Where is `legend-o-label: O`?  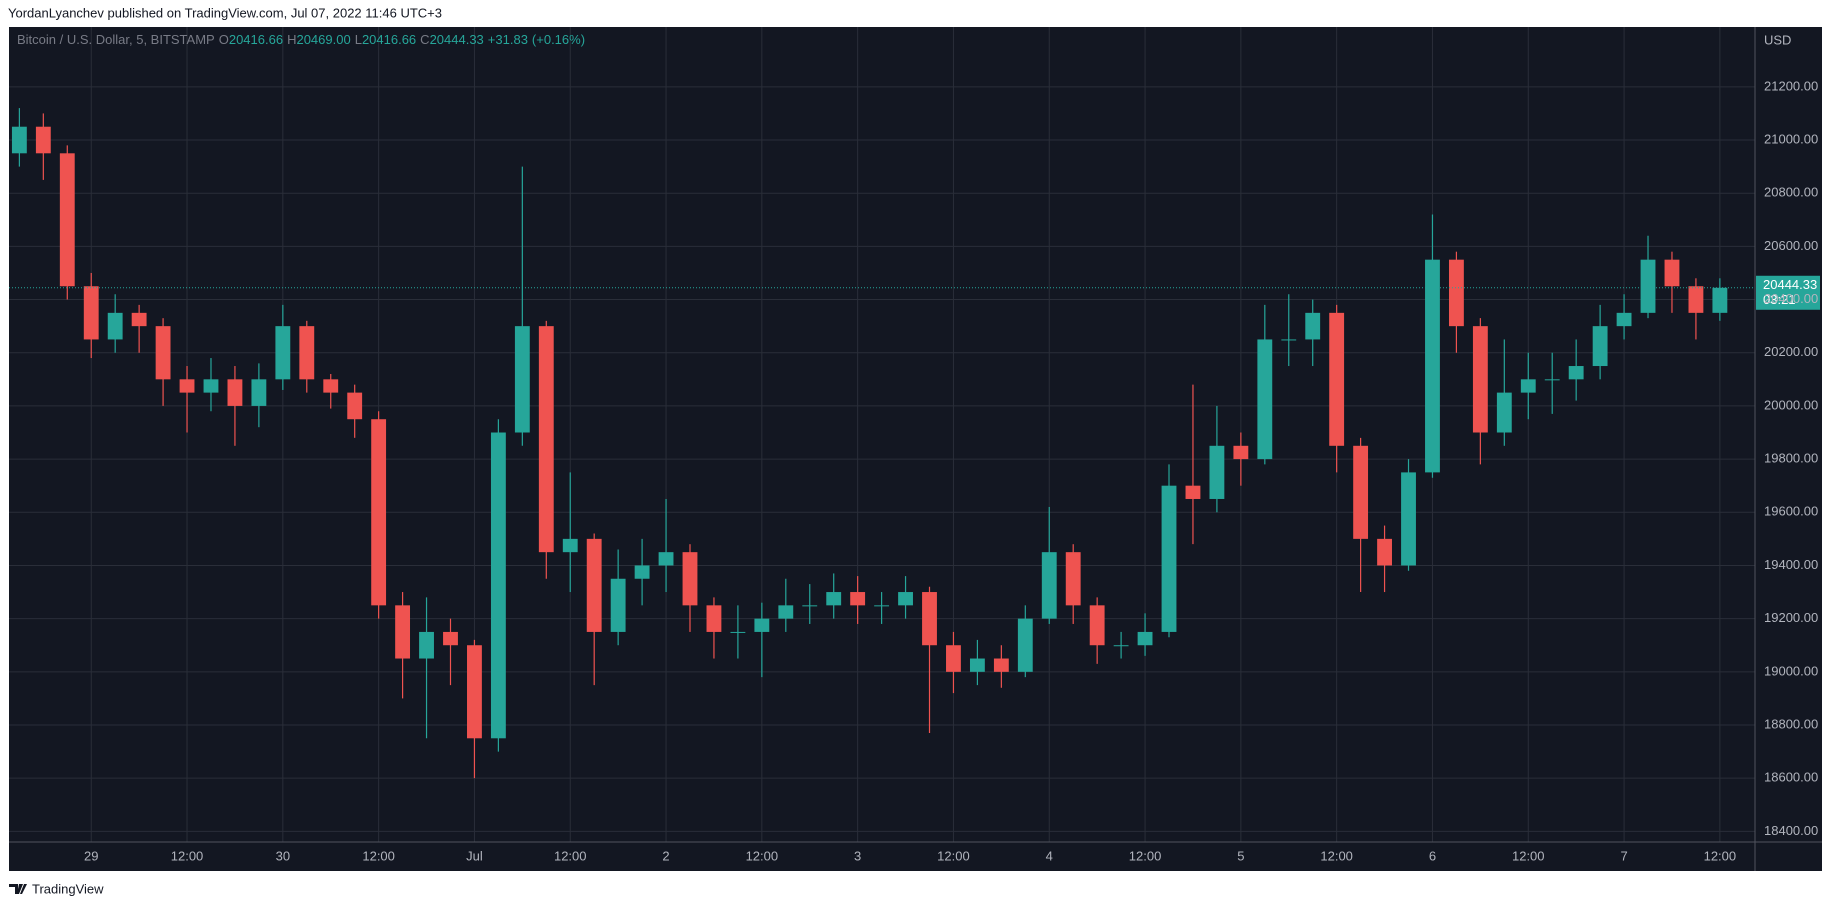 legend-o-label: O is located at coordinates (224, 39).